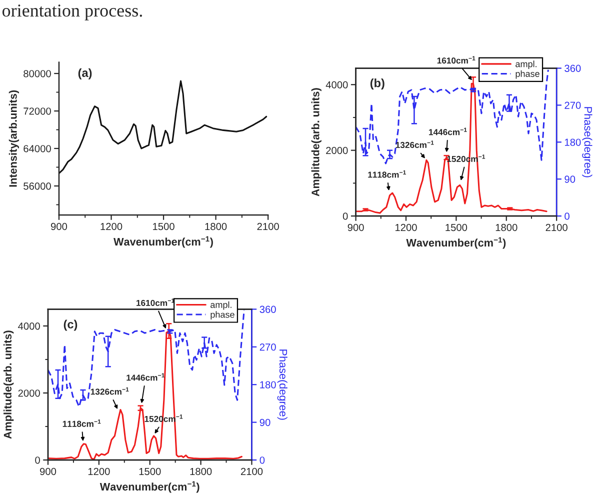 The height and width of the screenshot is (496, 594). Describe the element at coordinates (72, 12) in the screenshot. I see `text: orientation process.` at that location.